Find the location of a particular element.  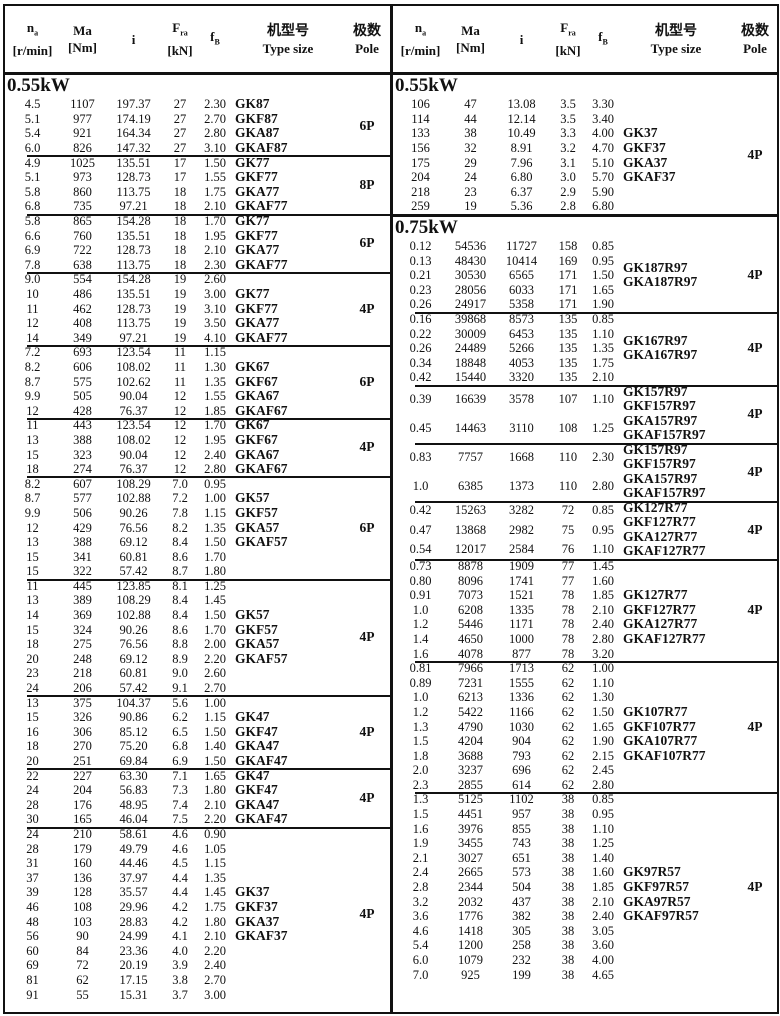

output-torque: 977 is located at coordinates (82, 118).